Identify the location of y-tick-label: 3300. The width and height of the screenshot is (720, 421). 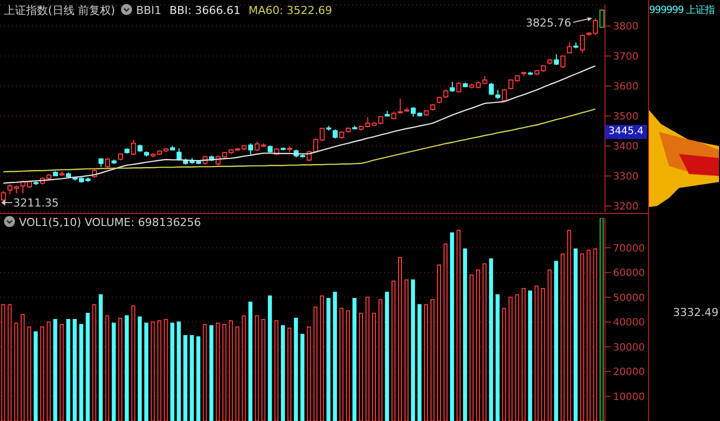
(625, 177).